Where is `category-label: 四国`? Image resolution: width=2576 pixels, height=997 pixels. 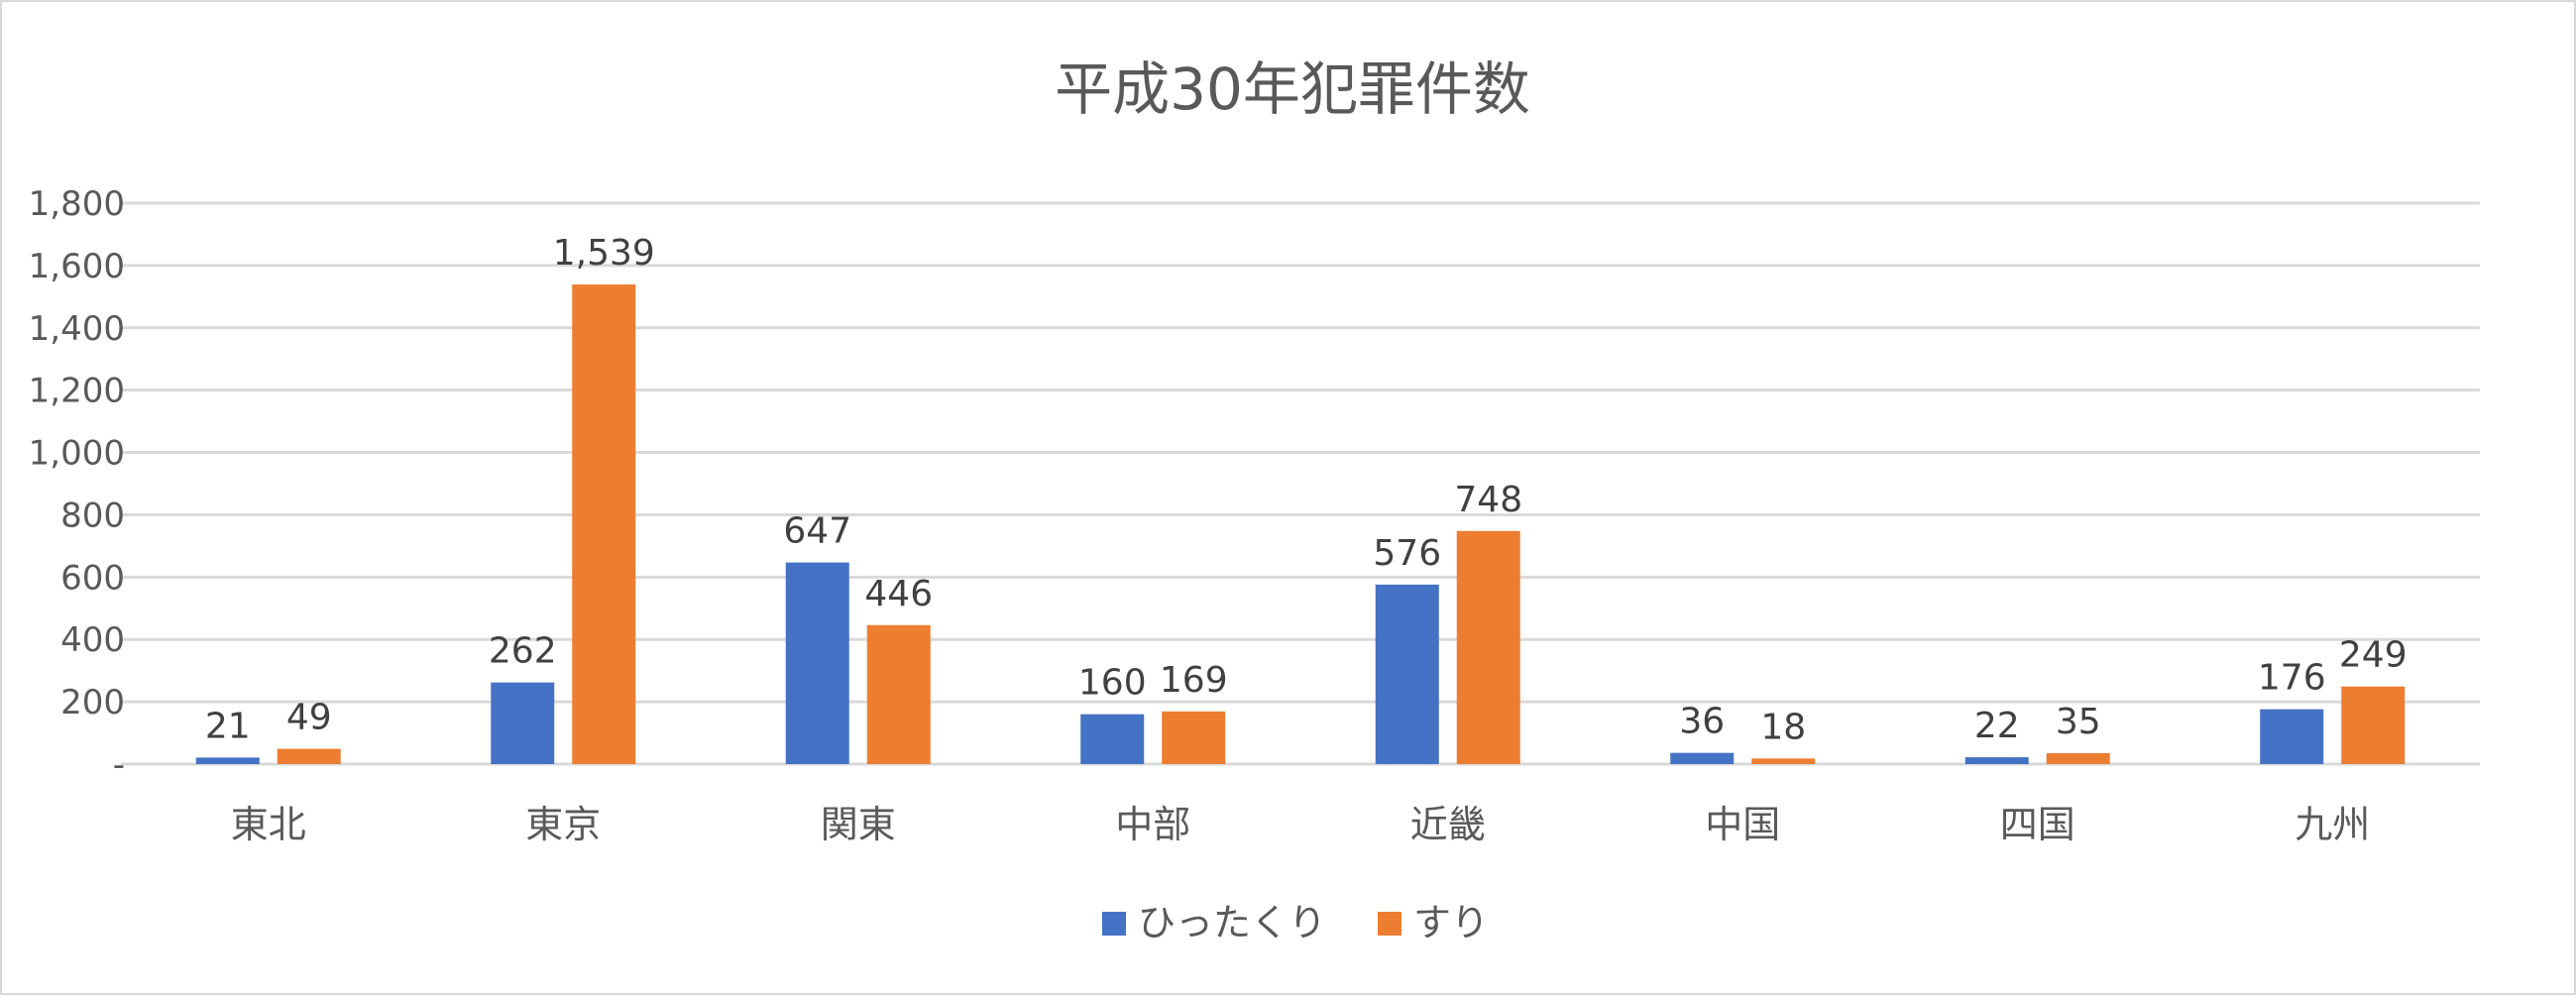
category-label: 四国 is located at coordinates (2037, 825).